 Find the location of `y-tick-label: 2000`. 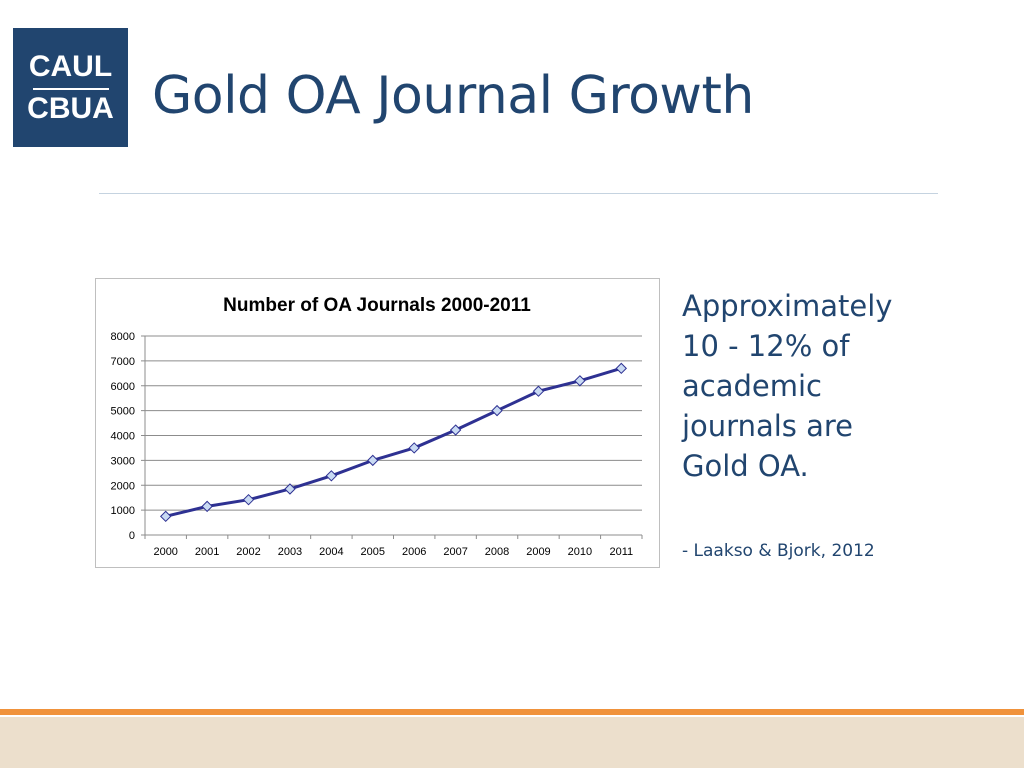

y-tick-label: 2000 is located at coordinates (123, 486).